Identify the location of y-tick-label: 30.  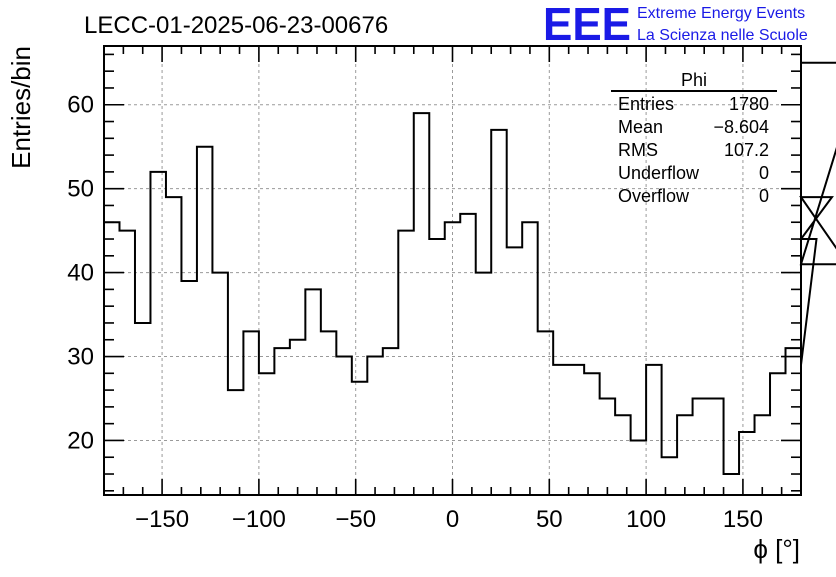
(80, 357).